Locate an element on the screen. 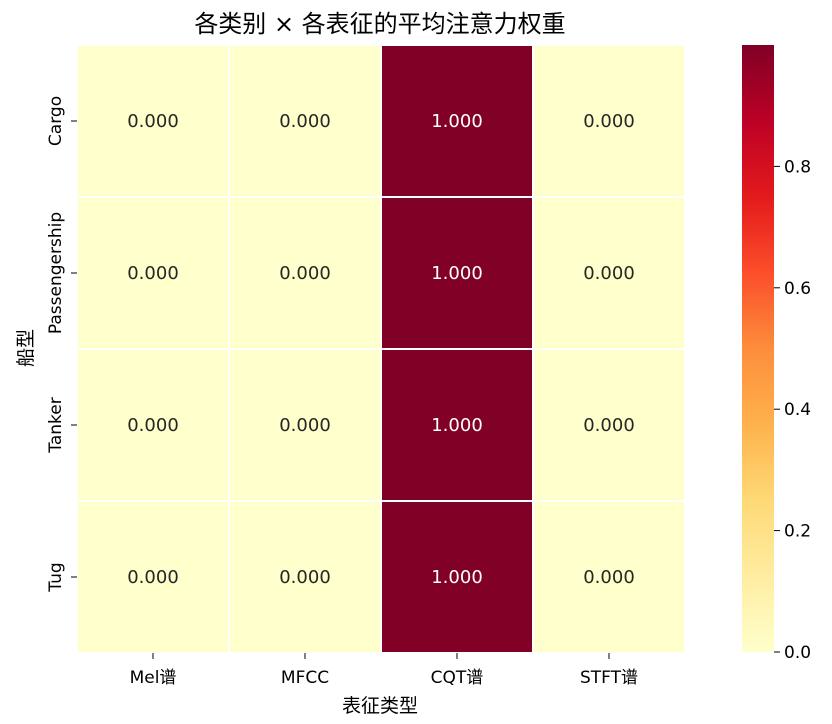 The height and width of the screenshot is (724, 832). cell-label-0-0: 0.000 is located at coordinates (153, 121).